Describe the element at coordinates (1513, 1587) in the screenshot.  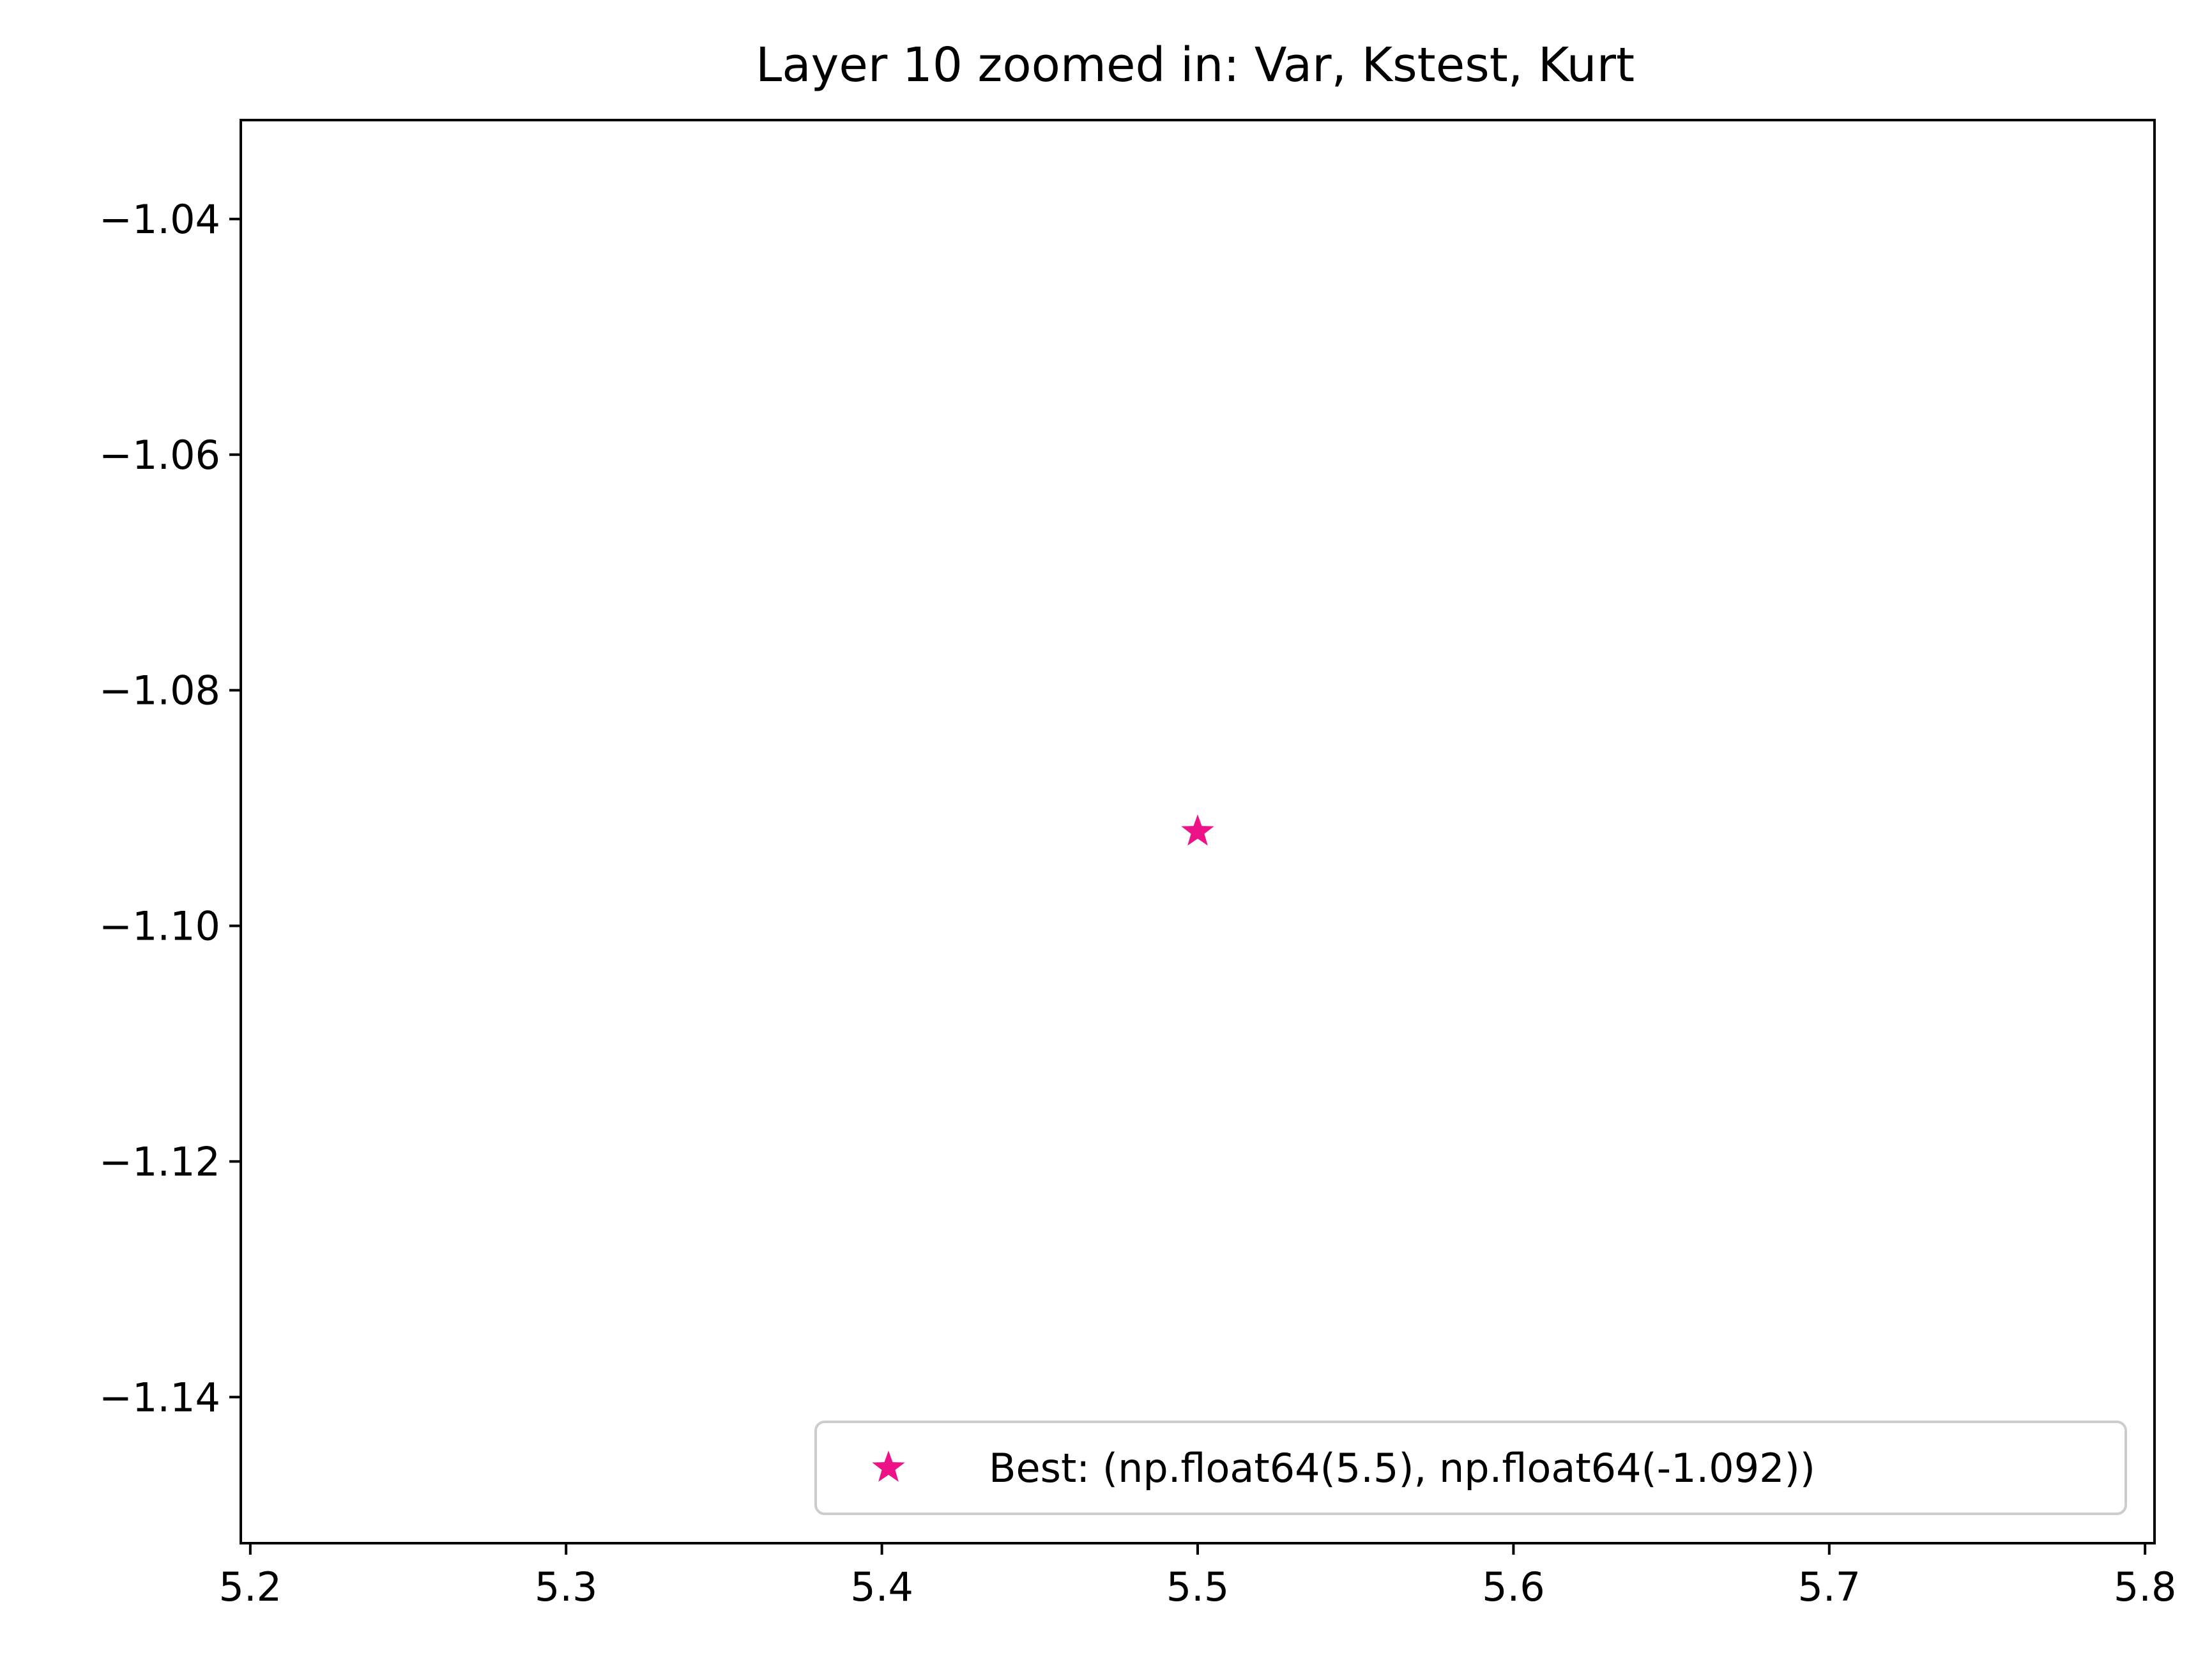
I see `x-tick-label: 5.6` at that location.